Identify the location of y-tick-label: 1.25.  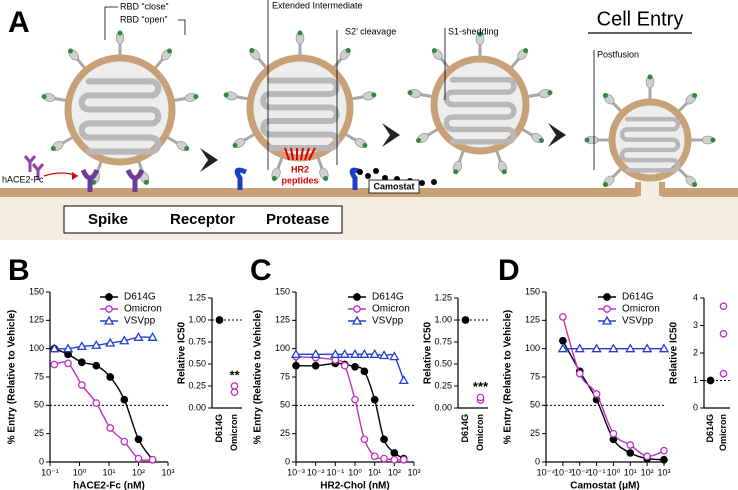
(443, 297).